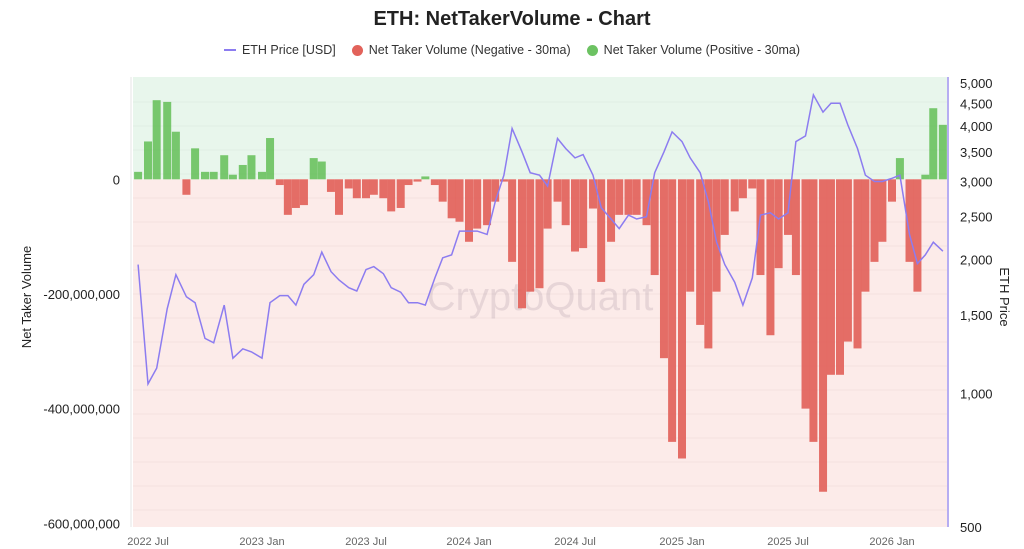 The image size is (1024, 549). I want to click on x-axis-tick-label: 2023 Jul, so click(366, 542).